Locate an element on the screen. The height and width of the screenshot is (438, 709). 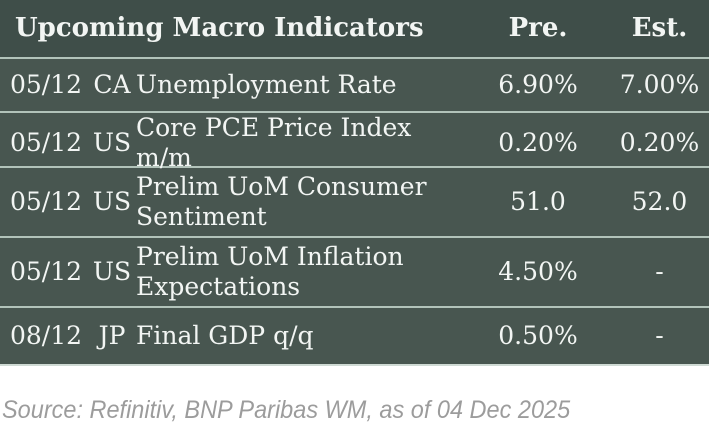
pre-value-cell: 4.50% is located at coordinates (538, 271).